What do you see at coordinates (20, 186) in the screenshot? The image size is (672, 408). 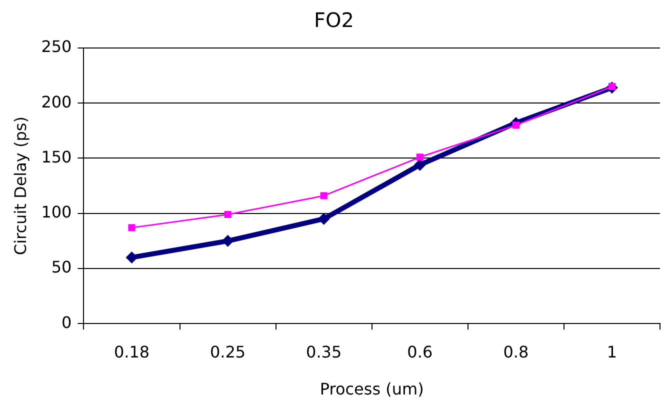 I see `y-axis-title: Circuit Delay (ps)` at bounding box center [20, 186].